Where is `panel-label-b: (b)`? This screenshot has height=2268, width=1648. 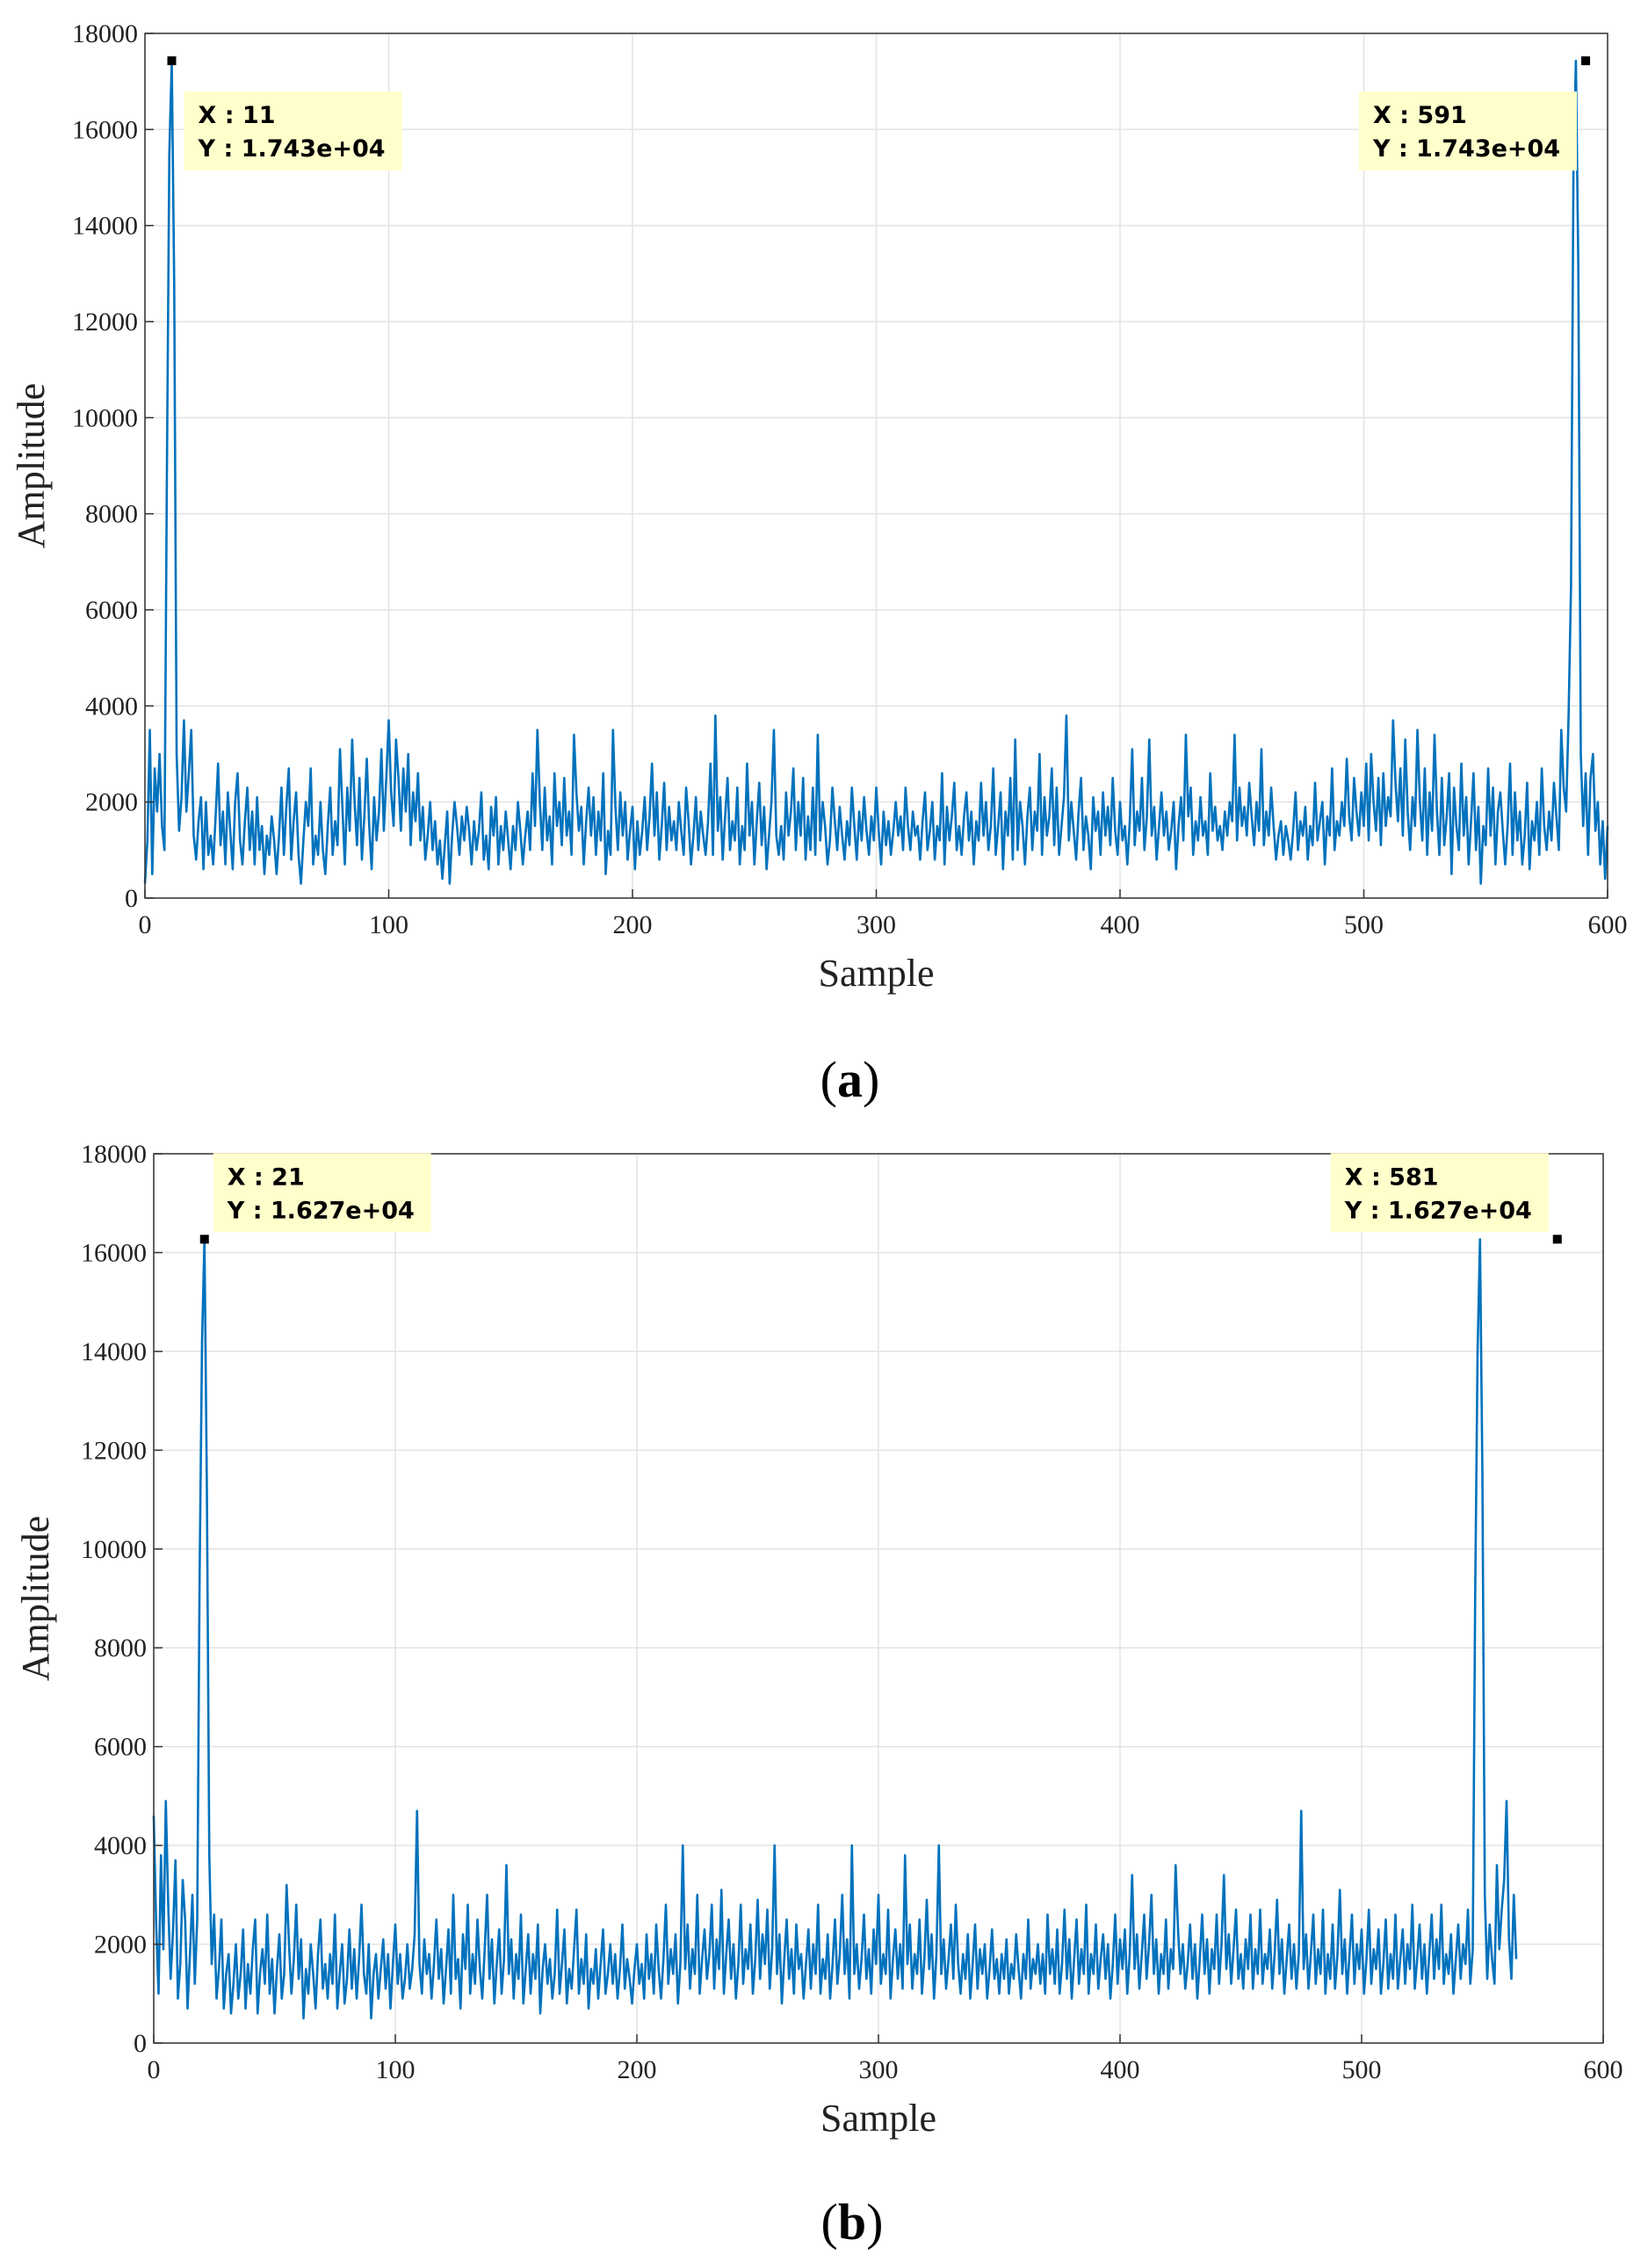 panel-label-b: (b) is located at coordinates (853, 2221).